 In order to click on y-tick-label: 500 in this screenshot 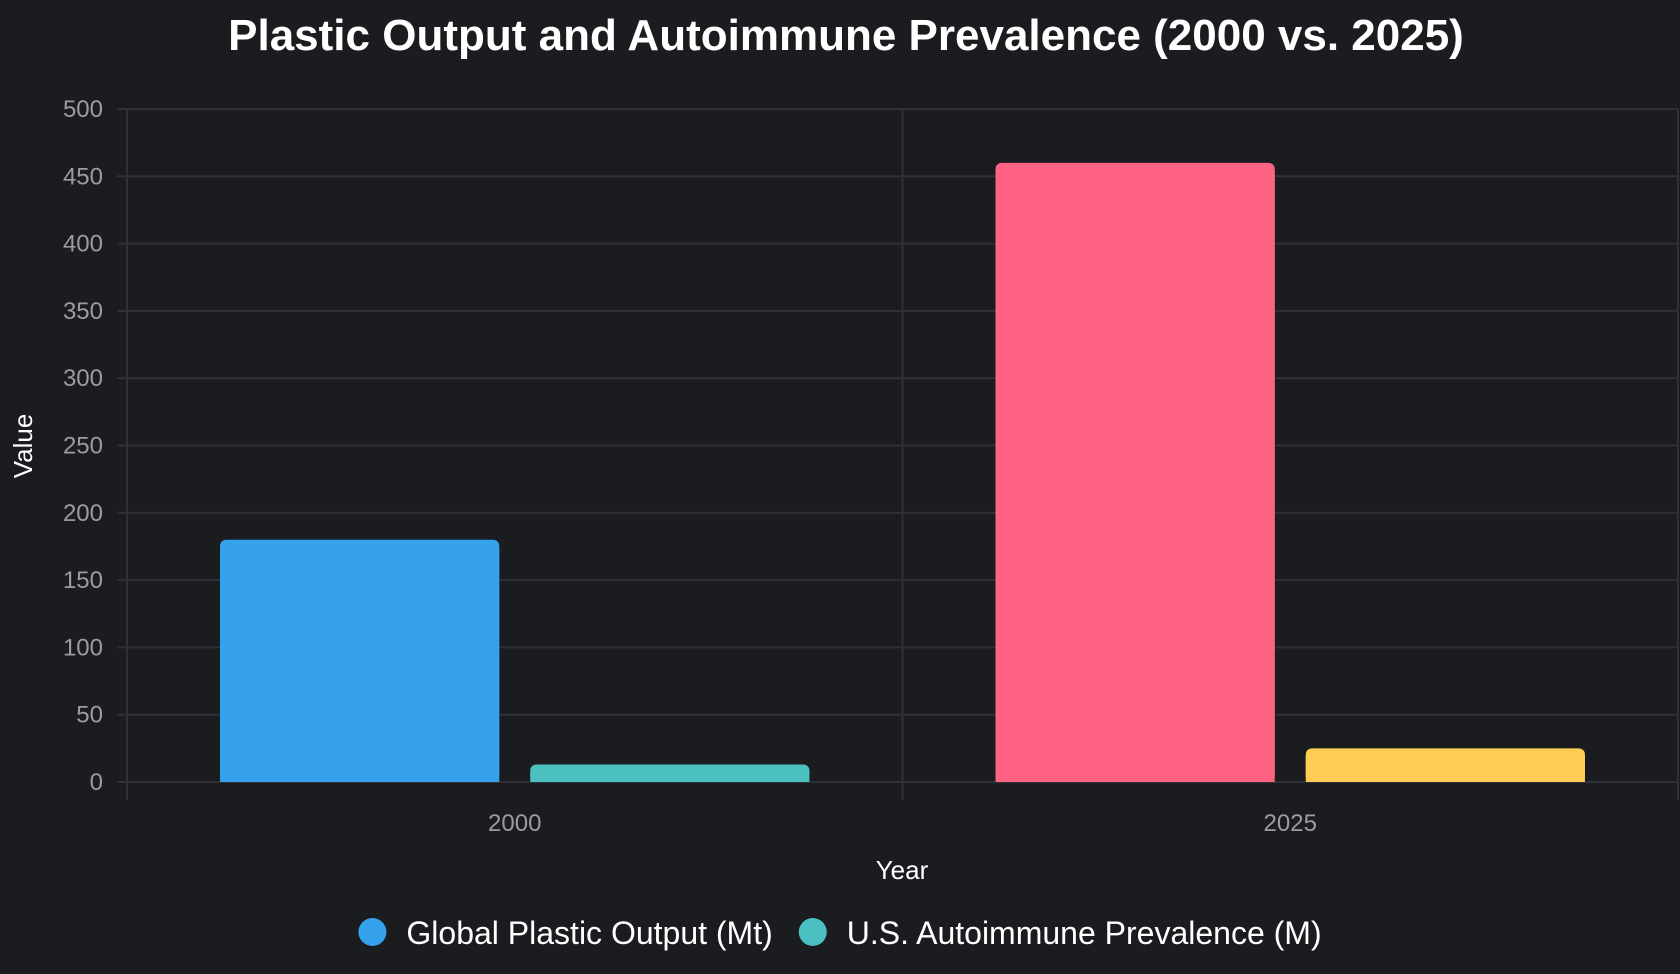, I will do `click(83, 109)`.